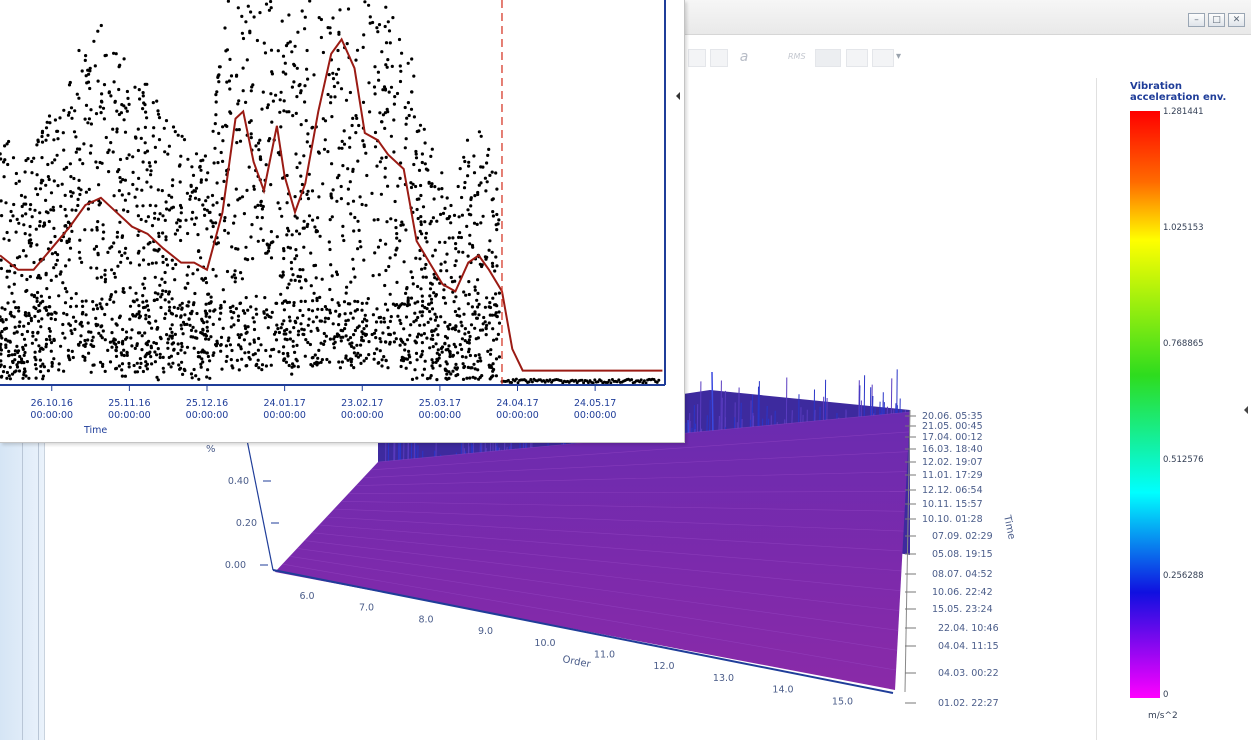  What do you see at coordinates (962, 536) in the screenshot?
I see `time-tick-label: 07.09. 02:29` at bounding box center [962, 536].